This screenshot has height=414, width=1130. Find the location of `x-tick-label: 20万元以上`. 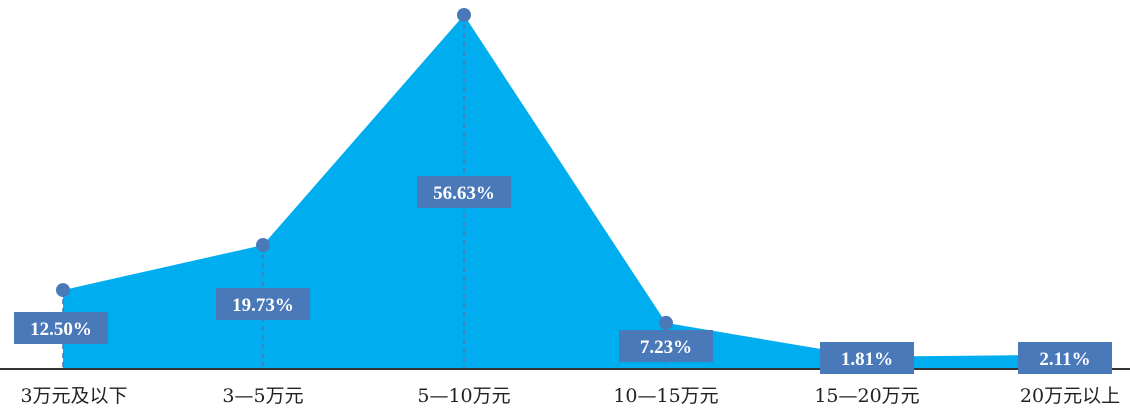

x-tick-label: 20万元以上 is located at coordinates (1070, 396).